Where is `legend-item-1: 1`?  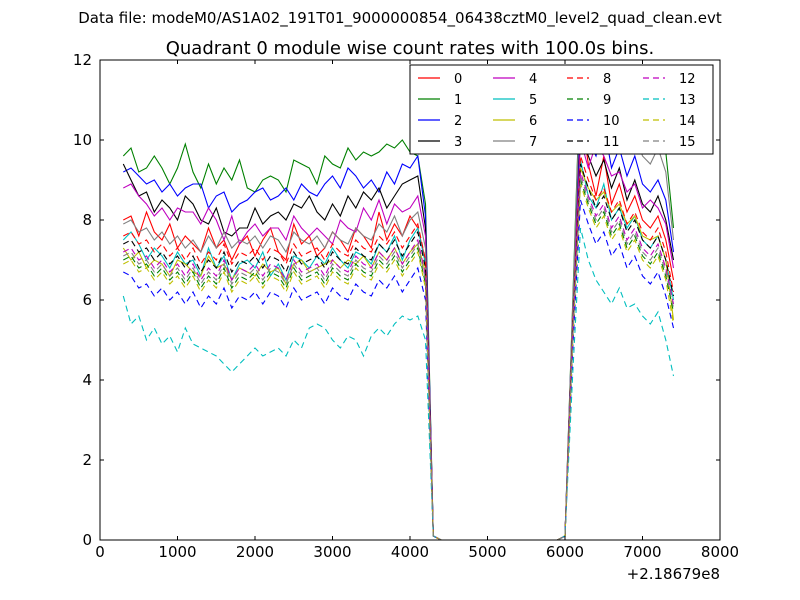 legend-item-1: 1 is located at coordinates (440, 100).